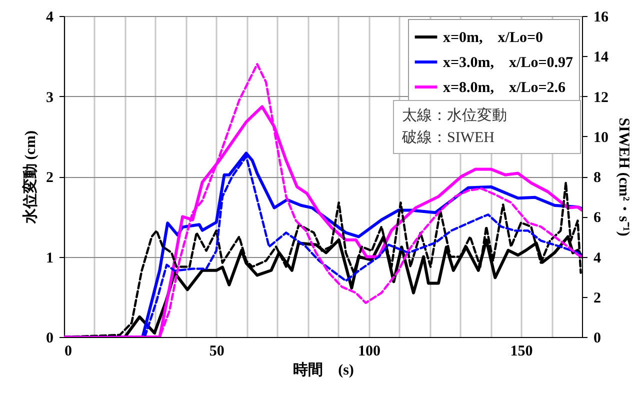  I want to click on y2-tick-label: 14, so click(601, 58).